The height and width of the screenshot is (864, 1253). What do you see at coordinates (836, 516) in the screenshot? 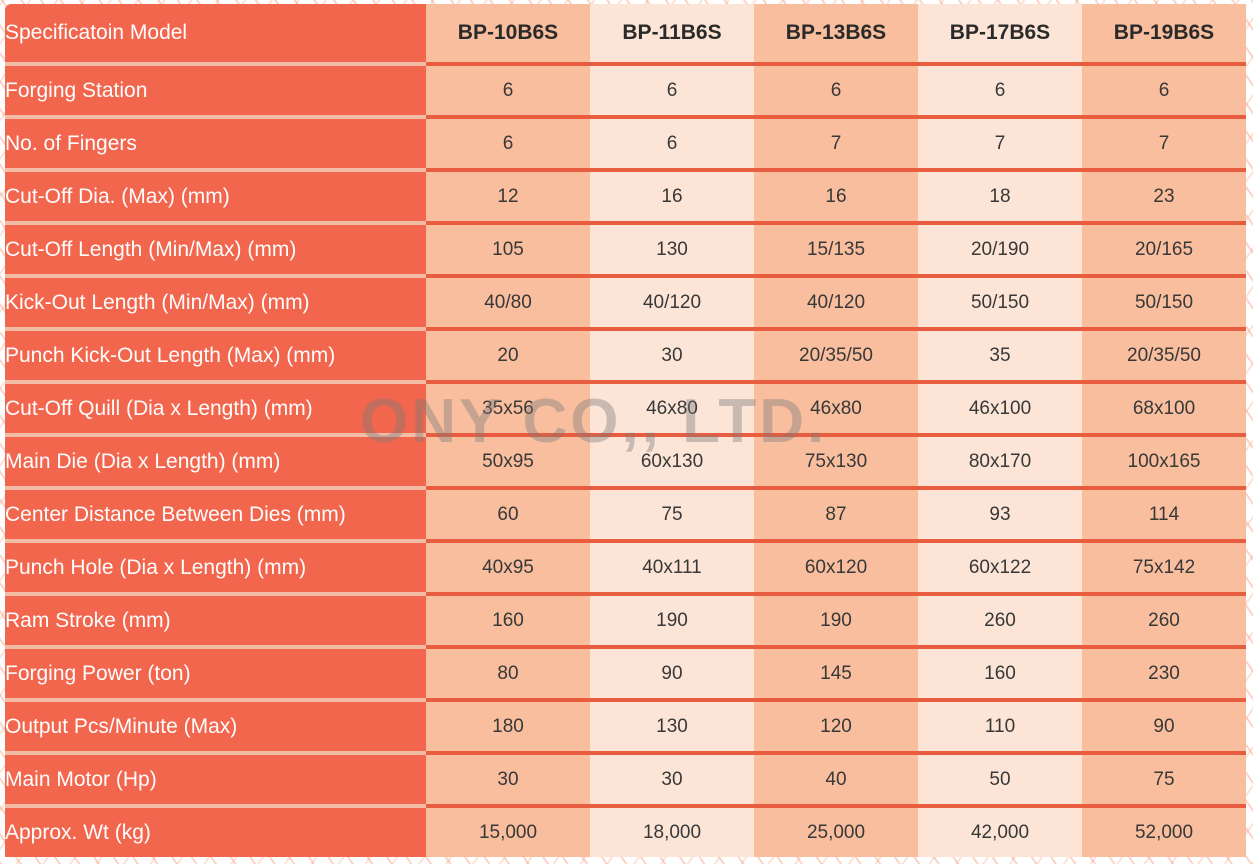
I see `value-cell: 87` at bounding box center [836, 516].